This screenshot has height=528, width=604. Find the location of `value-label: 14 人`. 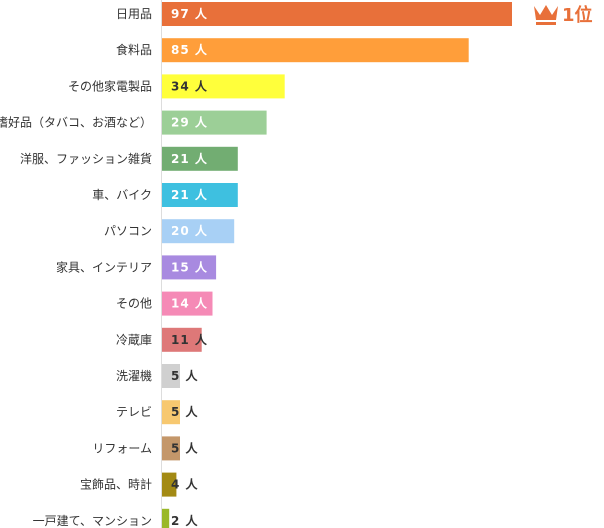

value-label: 14 人 is located at coordinates (189, 303).